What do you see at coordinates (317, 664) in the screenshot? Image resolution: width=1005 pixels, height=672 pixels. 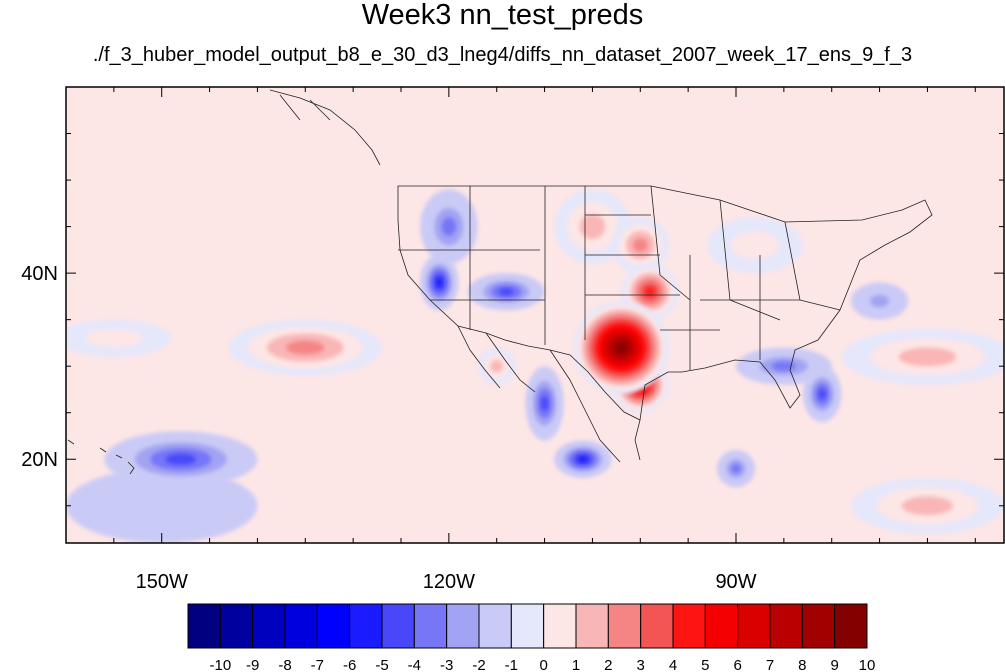 I see `colorbar-label: -7` at bounding box center [317, 664].